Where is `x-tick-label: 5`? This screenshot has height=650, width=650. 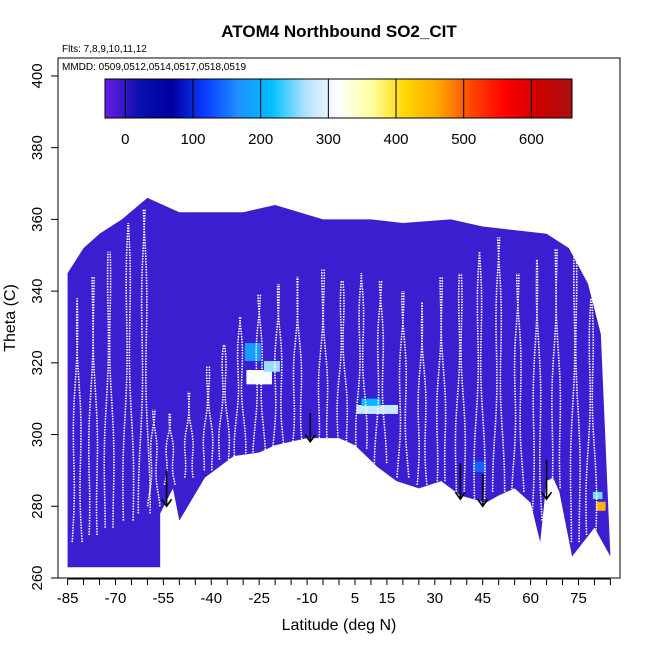 x-tick-label: 5 is located at coordinates (355, 598).